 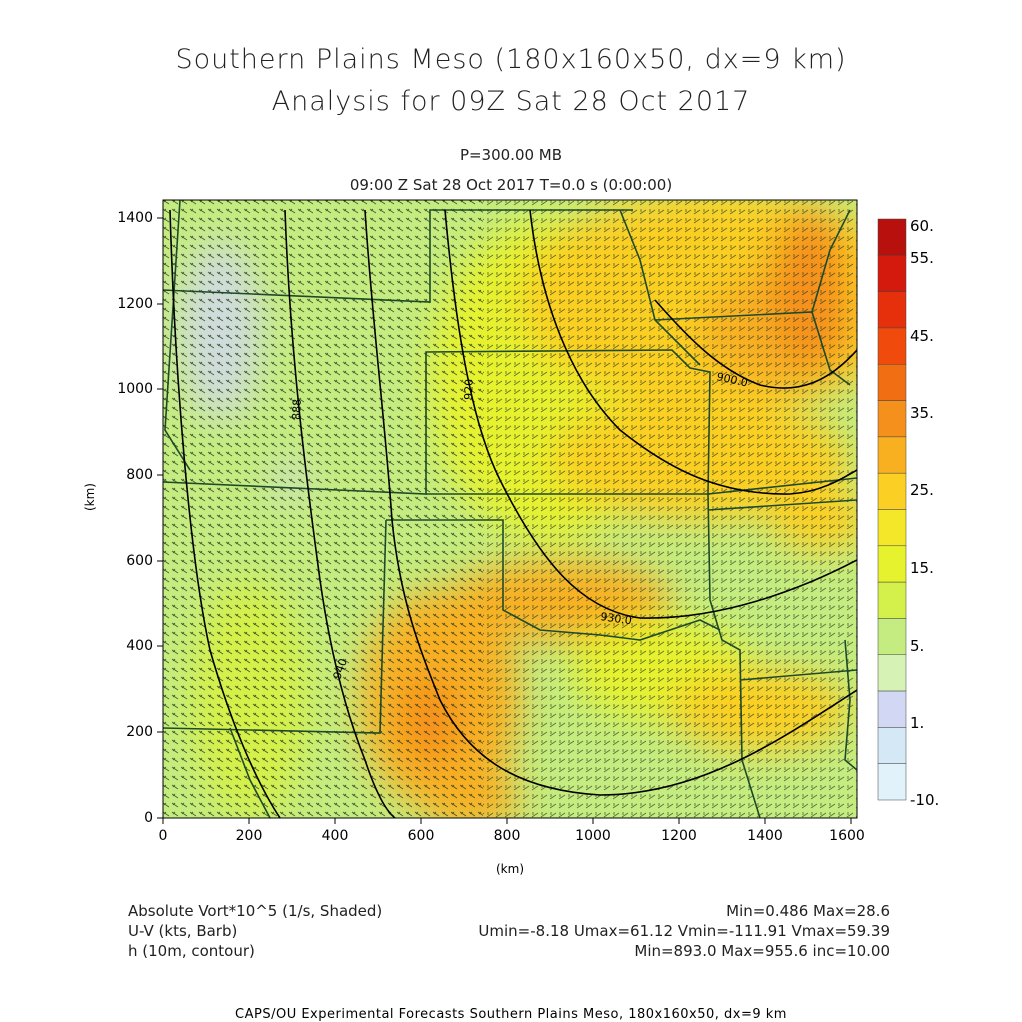 What do you see at coordinates (191, 951) in the screenshot?
I see `legend-field-height: h (10m, contour)` at bounding box center [191, 951].